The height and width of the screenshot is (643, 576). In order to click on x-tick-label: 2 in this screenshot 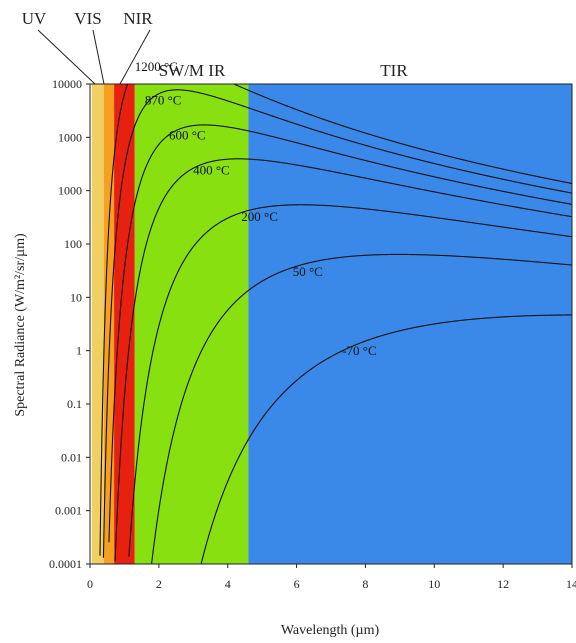, I will do `click(159, 584)`.